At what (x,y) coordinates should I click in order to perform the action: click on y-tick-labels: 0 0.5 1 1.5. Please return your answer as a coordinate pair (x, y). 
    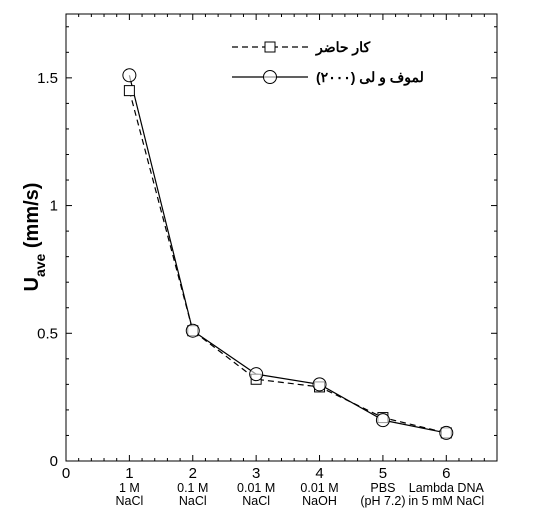
    Looking at the image, I should click on (47, 270).